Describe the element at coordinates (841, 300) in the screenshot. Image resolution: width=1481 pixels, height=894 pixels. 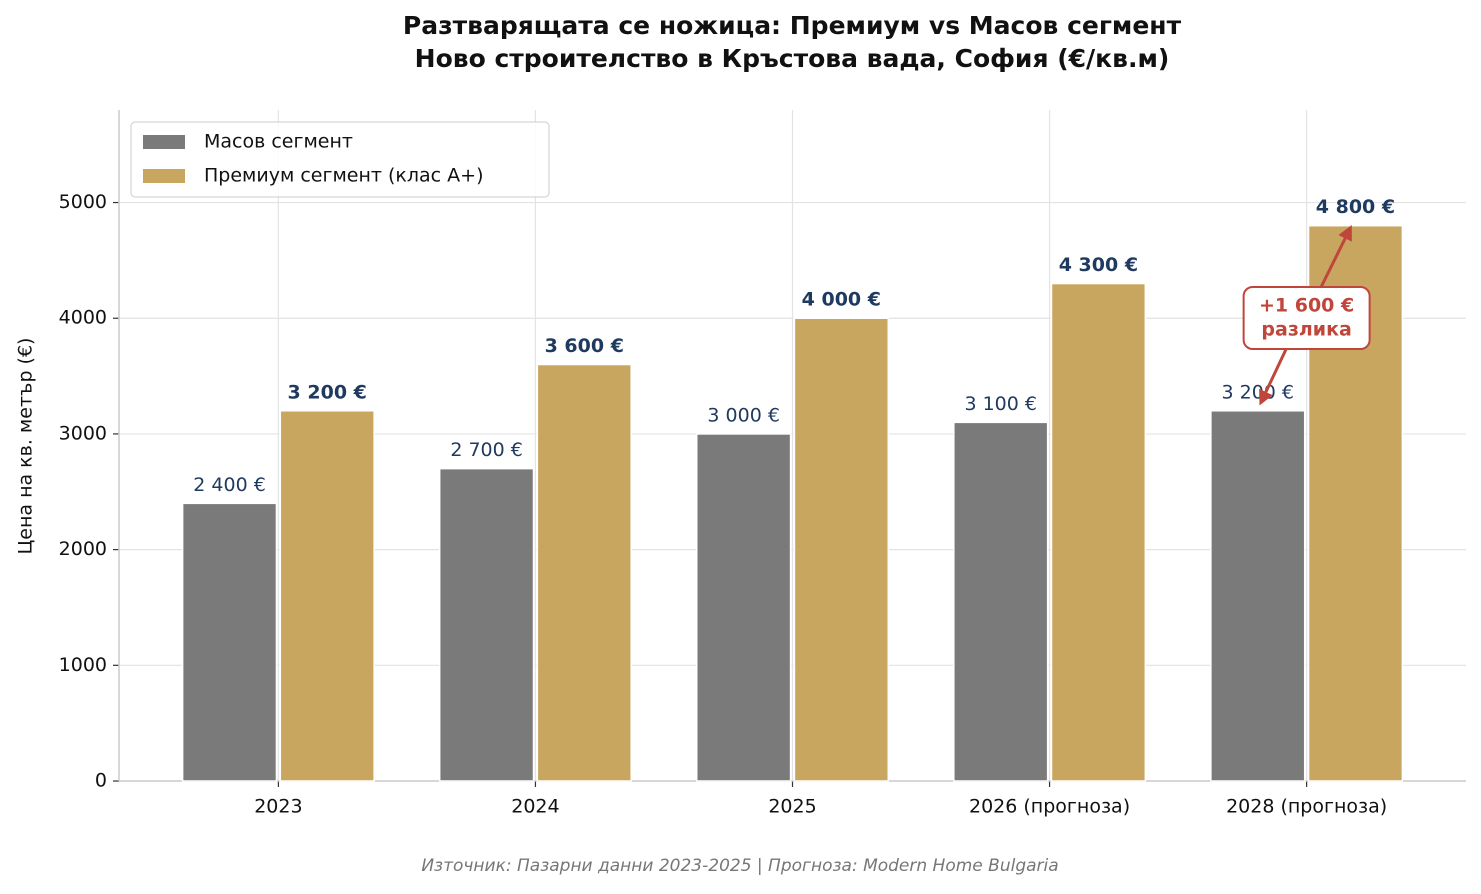
I see `value-label: 4 000 €` at that location.